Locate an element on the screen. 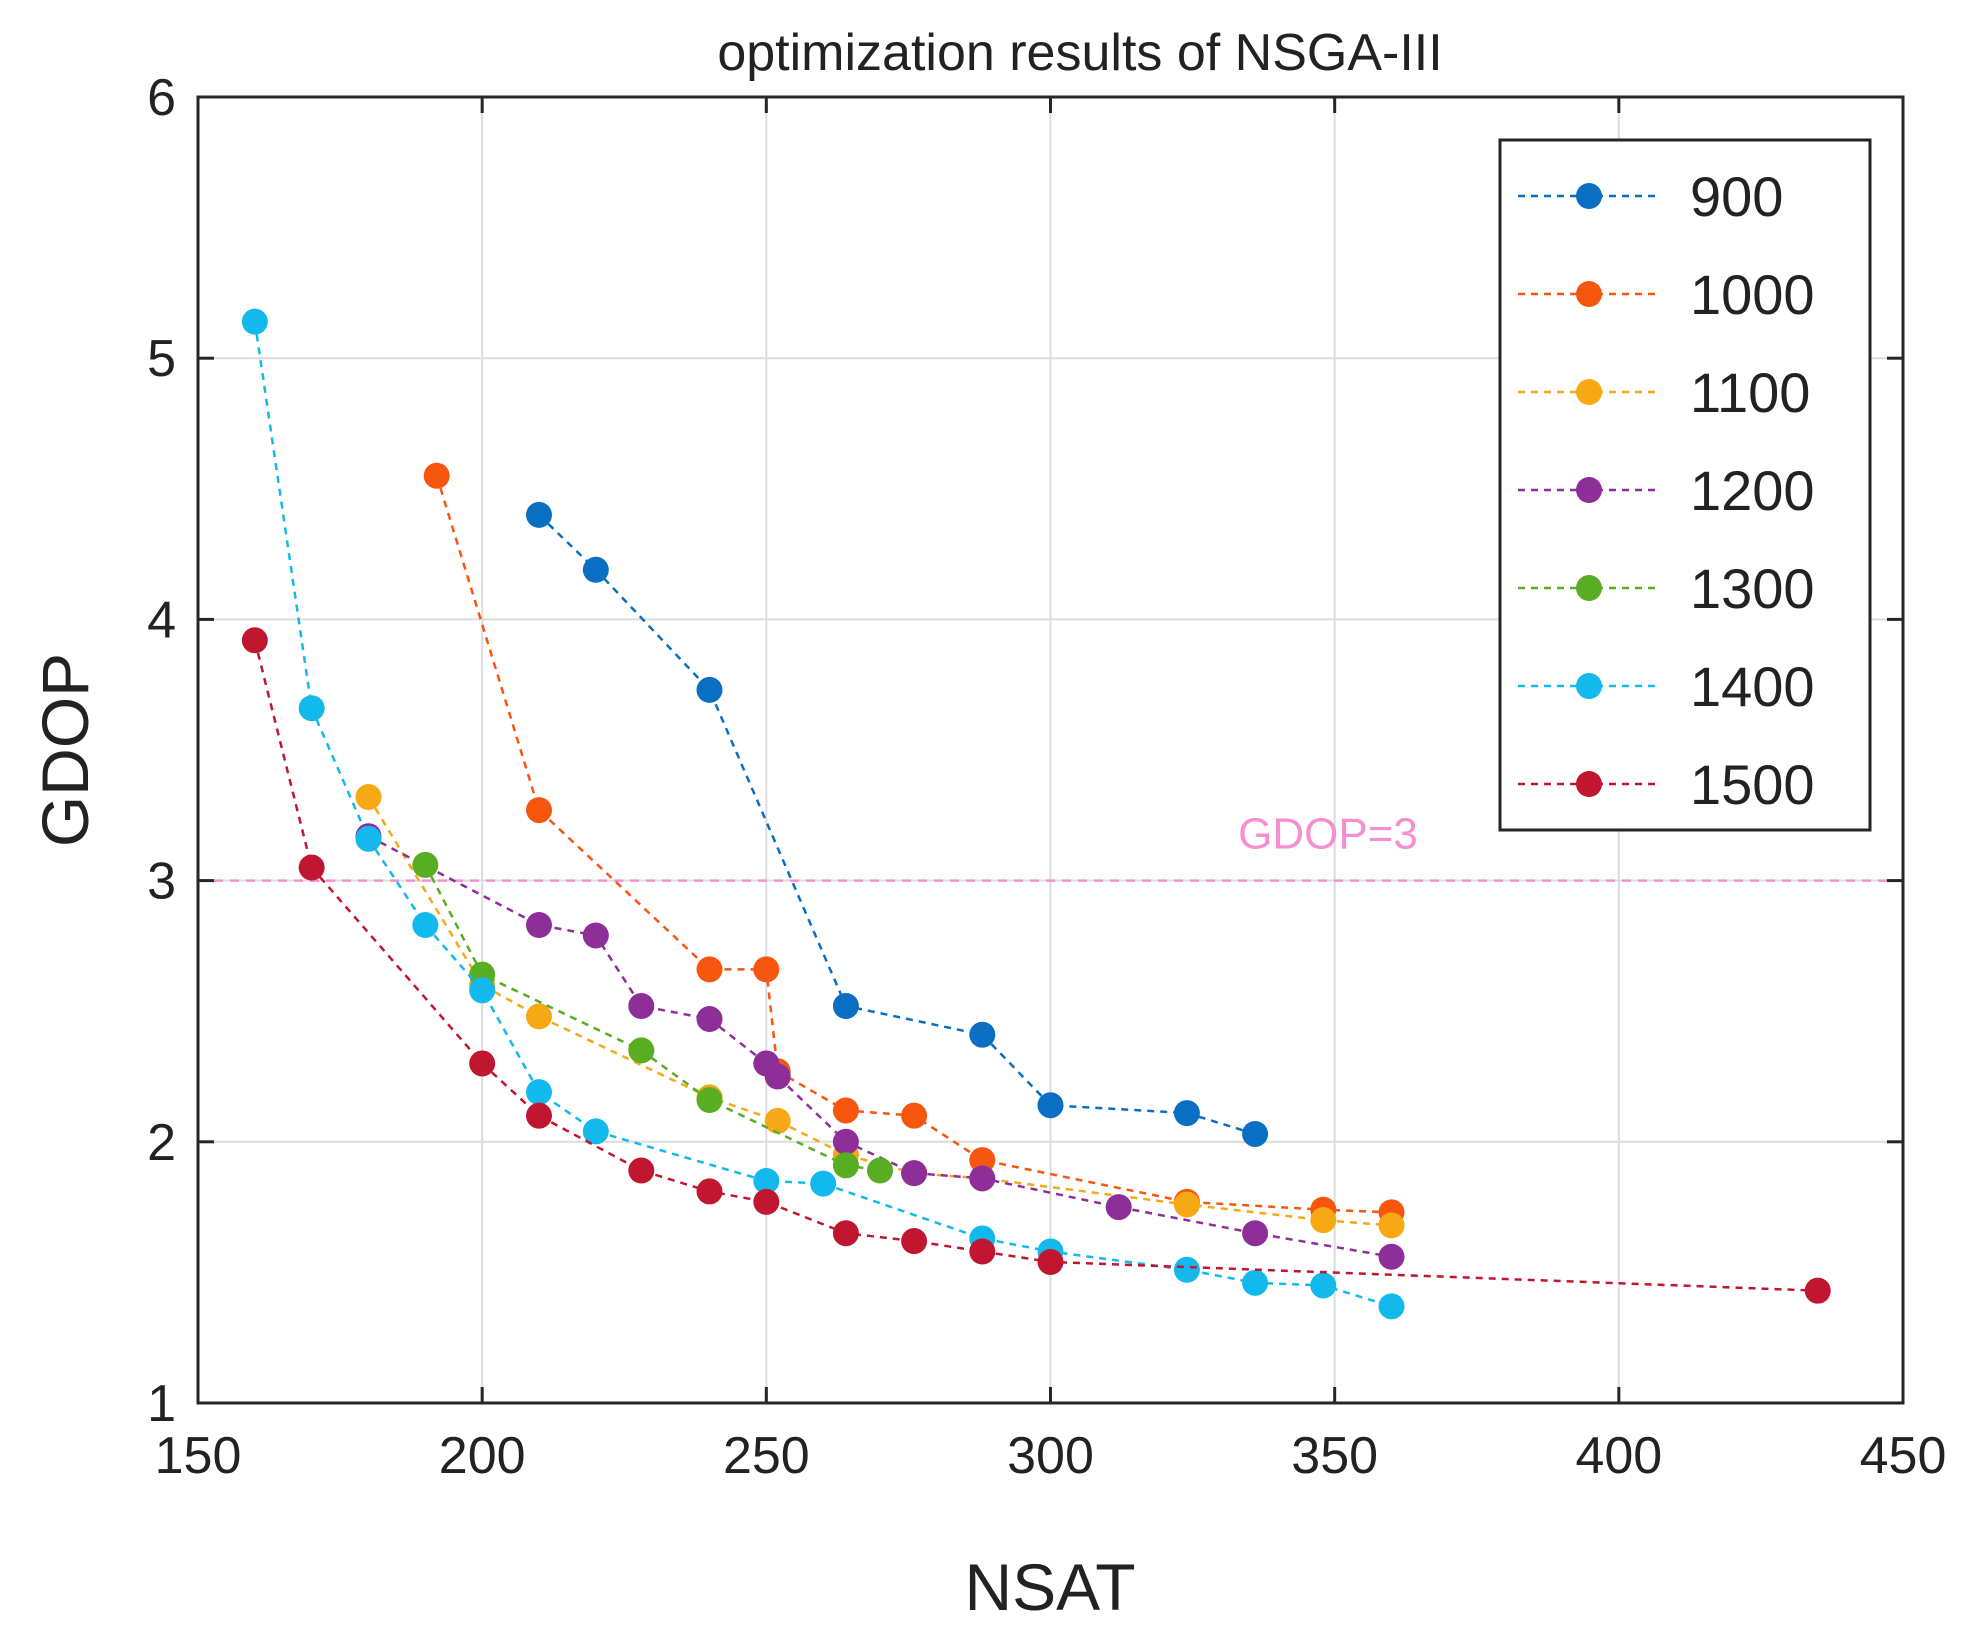 This screenshot has height=1651, width=1980. x-tick-label: 150 is located at coordinates (198, 1456).